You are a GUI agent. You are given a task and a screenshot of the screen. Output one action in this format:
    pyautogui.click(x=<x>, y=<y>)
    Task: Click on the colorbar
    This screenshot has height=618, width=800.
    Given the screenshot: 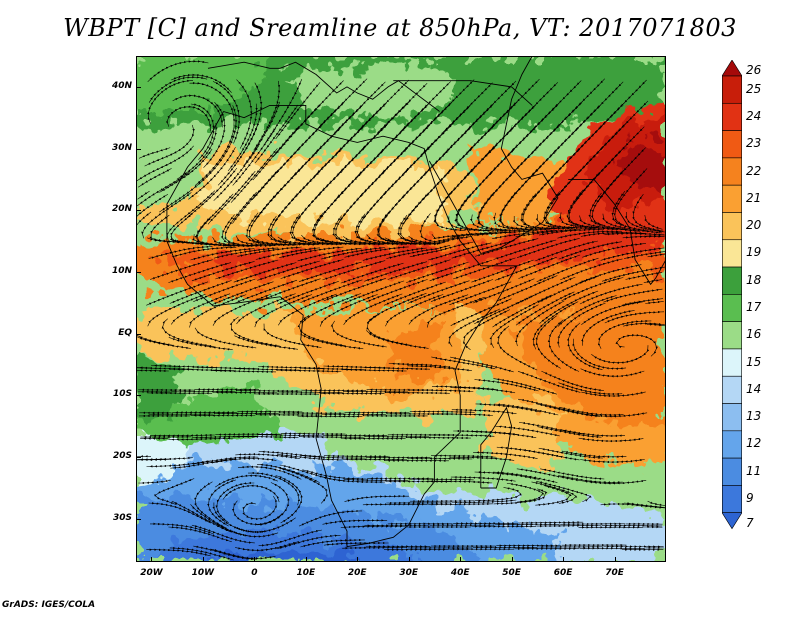 What is the action you would take?
    pyautogui.click(x=732, y=295)
    